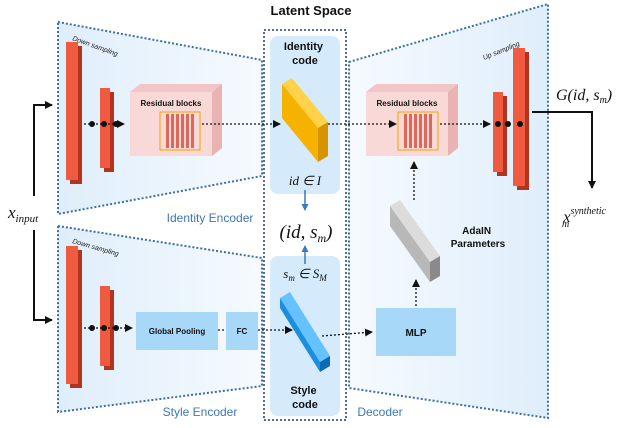 Image resolution: width=622 pixels, height=428 pixels. I want to click on input-label: xinput, so click(23, 214).